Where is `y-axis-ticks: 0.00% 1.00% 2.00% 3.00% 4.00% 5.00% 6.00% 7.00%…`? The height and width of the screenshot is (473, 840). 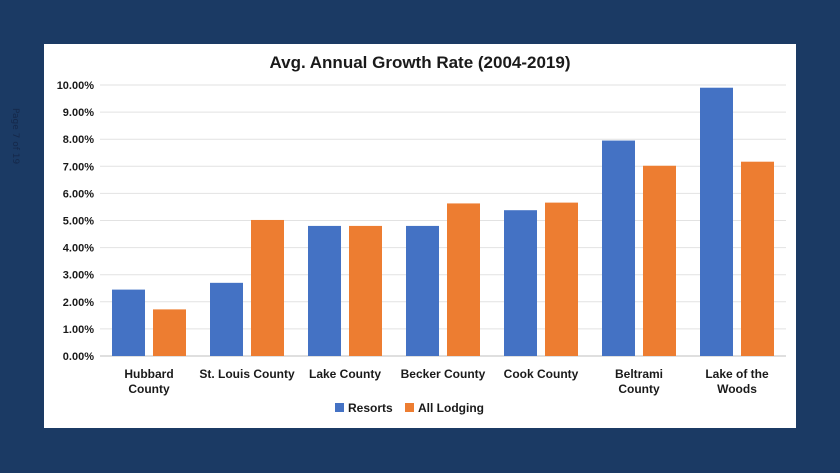 y-axis-ticks: 0.00% 1.00% 2.00% 3.00% 4.00% 5.00% 6.00% 7.00%… is located at coordinates (76, 221).